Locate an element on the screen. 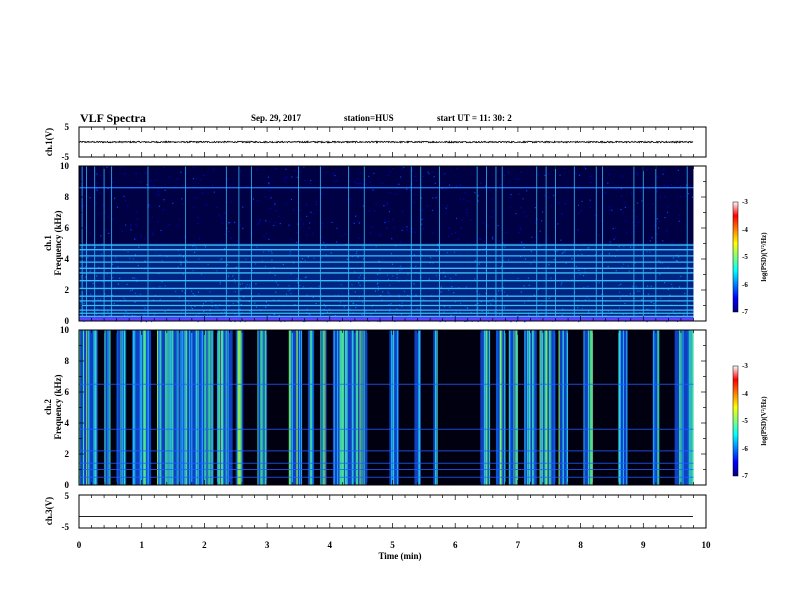 The height and width of the screenshot is (612, 792). x-tick-label: 7 is located at coordinates (518, 545).